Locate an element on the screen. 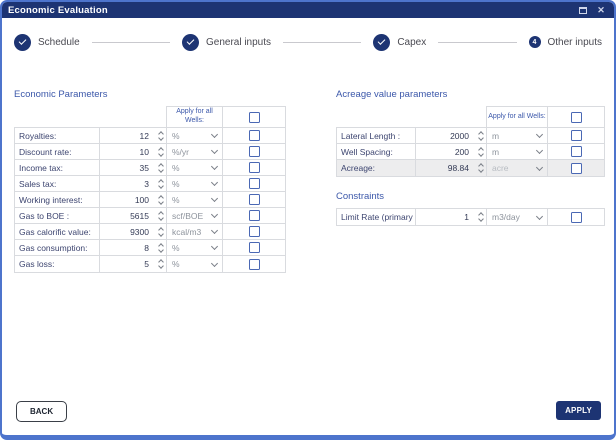 The width and height of the screenshot is (616, 440). table-row-gas-loss: Gas loss: 5 % is located at coordinates (150, 264).